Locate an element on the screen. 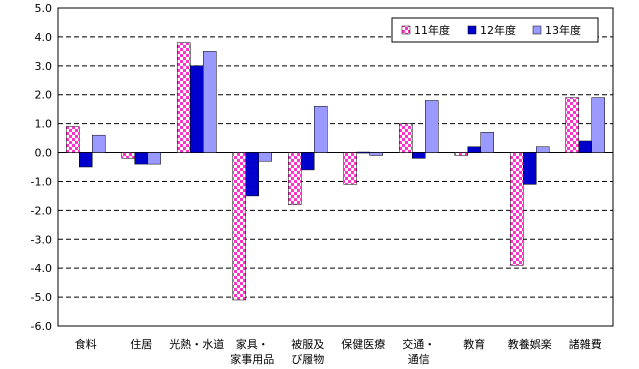 The height and width of the screenshot is (369, 639). legend: 11年度 12年度 13年度 is located at coordinates (495, 30).